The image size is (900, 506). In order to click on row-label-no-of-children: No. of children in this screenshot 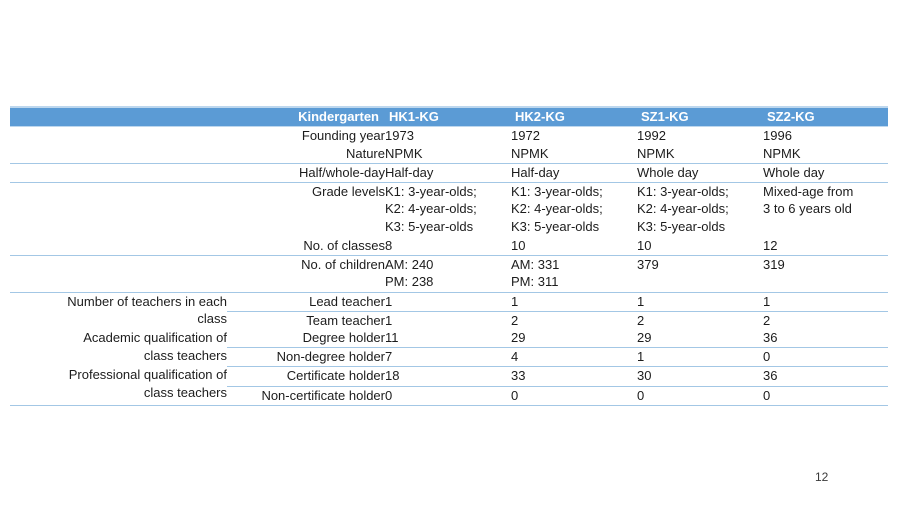, I will do `click(197, 274)`.